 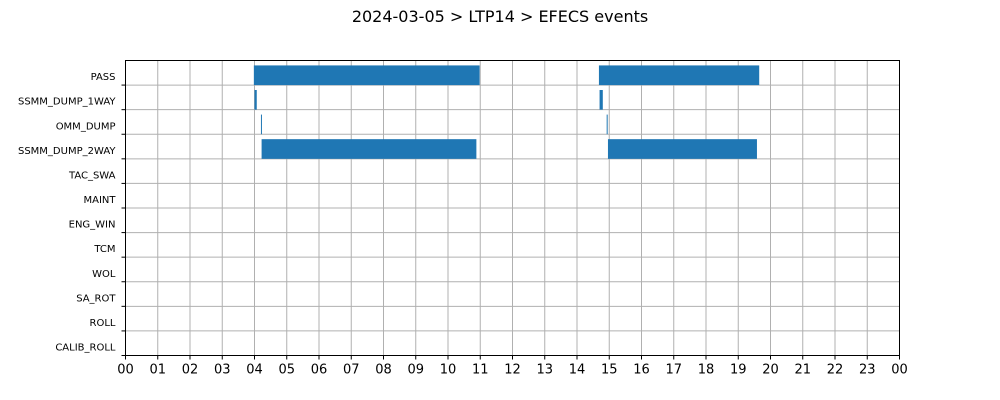 I want to click on y-tick-label: WOL, so click(x=104, y=274).